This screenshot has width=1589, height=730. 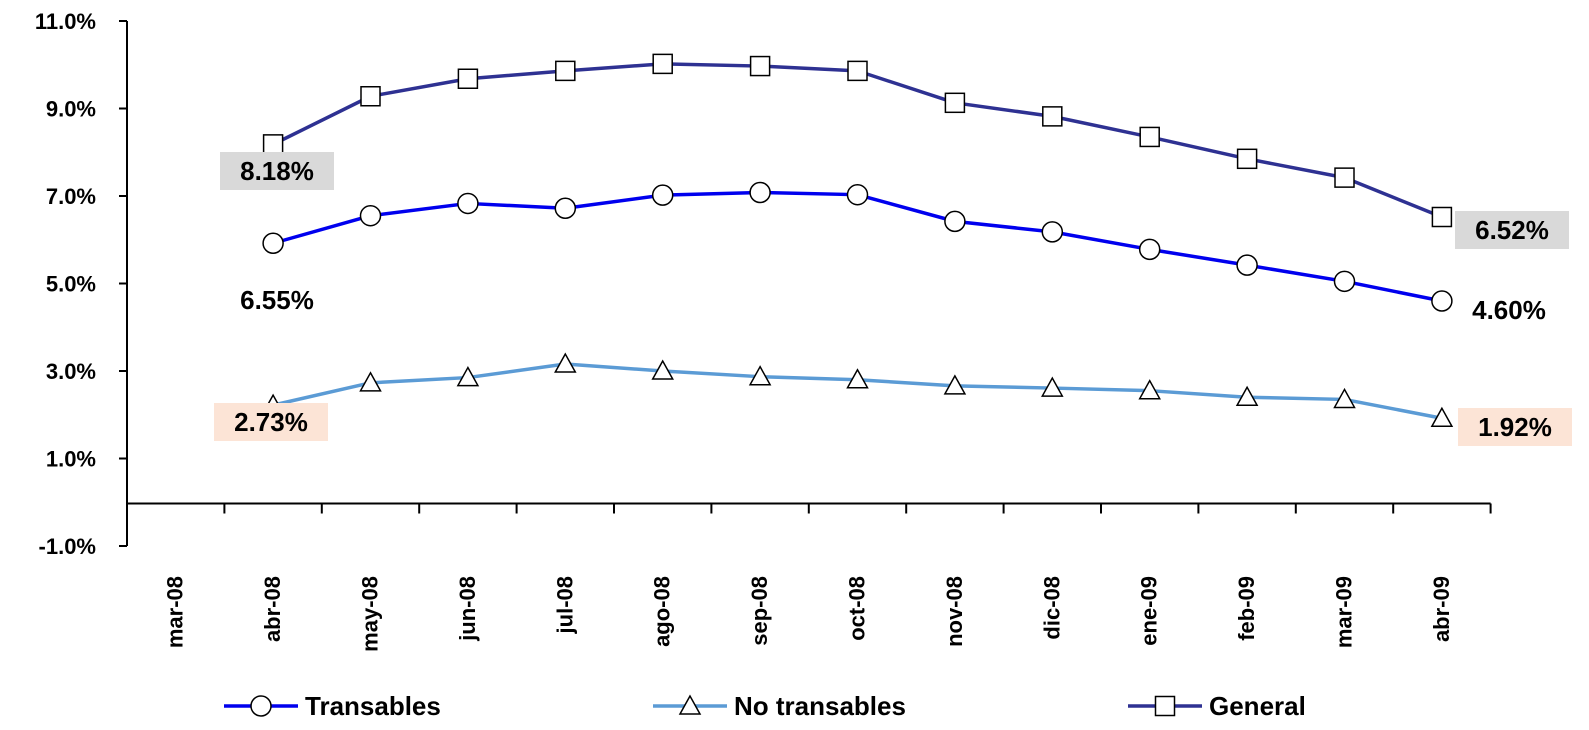 I want to click on x-tick-label: nov-08, so click(x=954, y=611).